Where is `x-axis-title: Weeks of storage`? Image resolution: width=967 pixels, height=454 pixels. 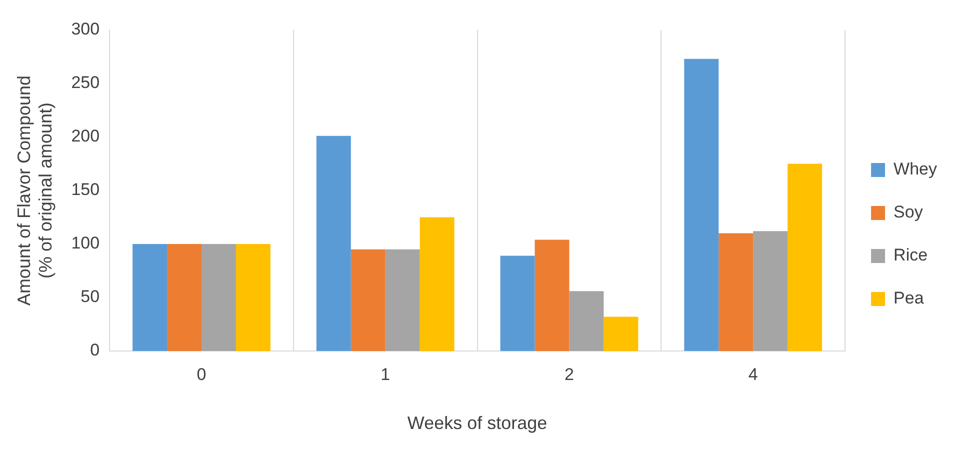 x-axis-title: Weeks of storage is located at coordinates (477, 423).